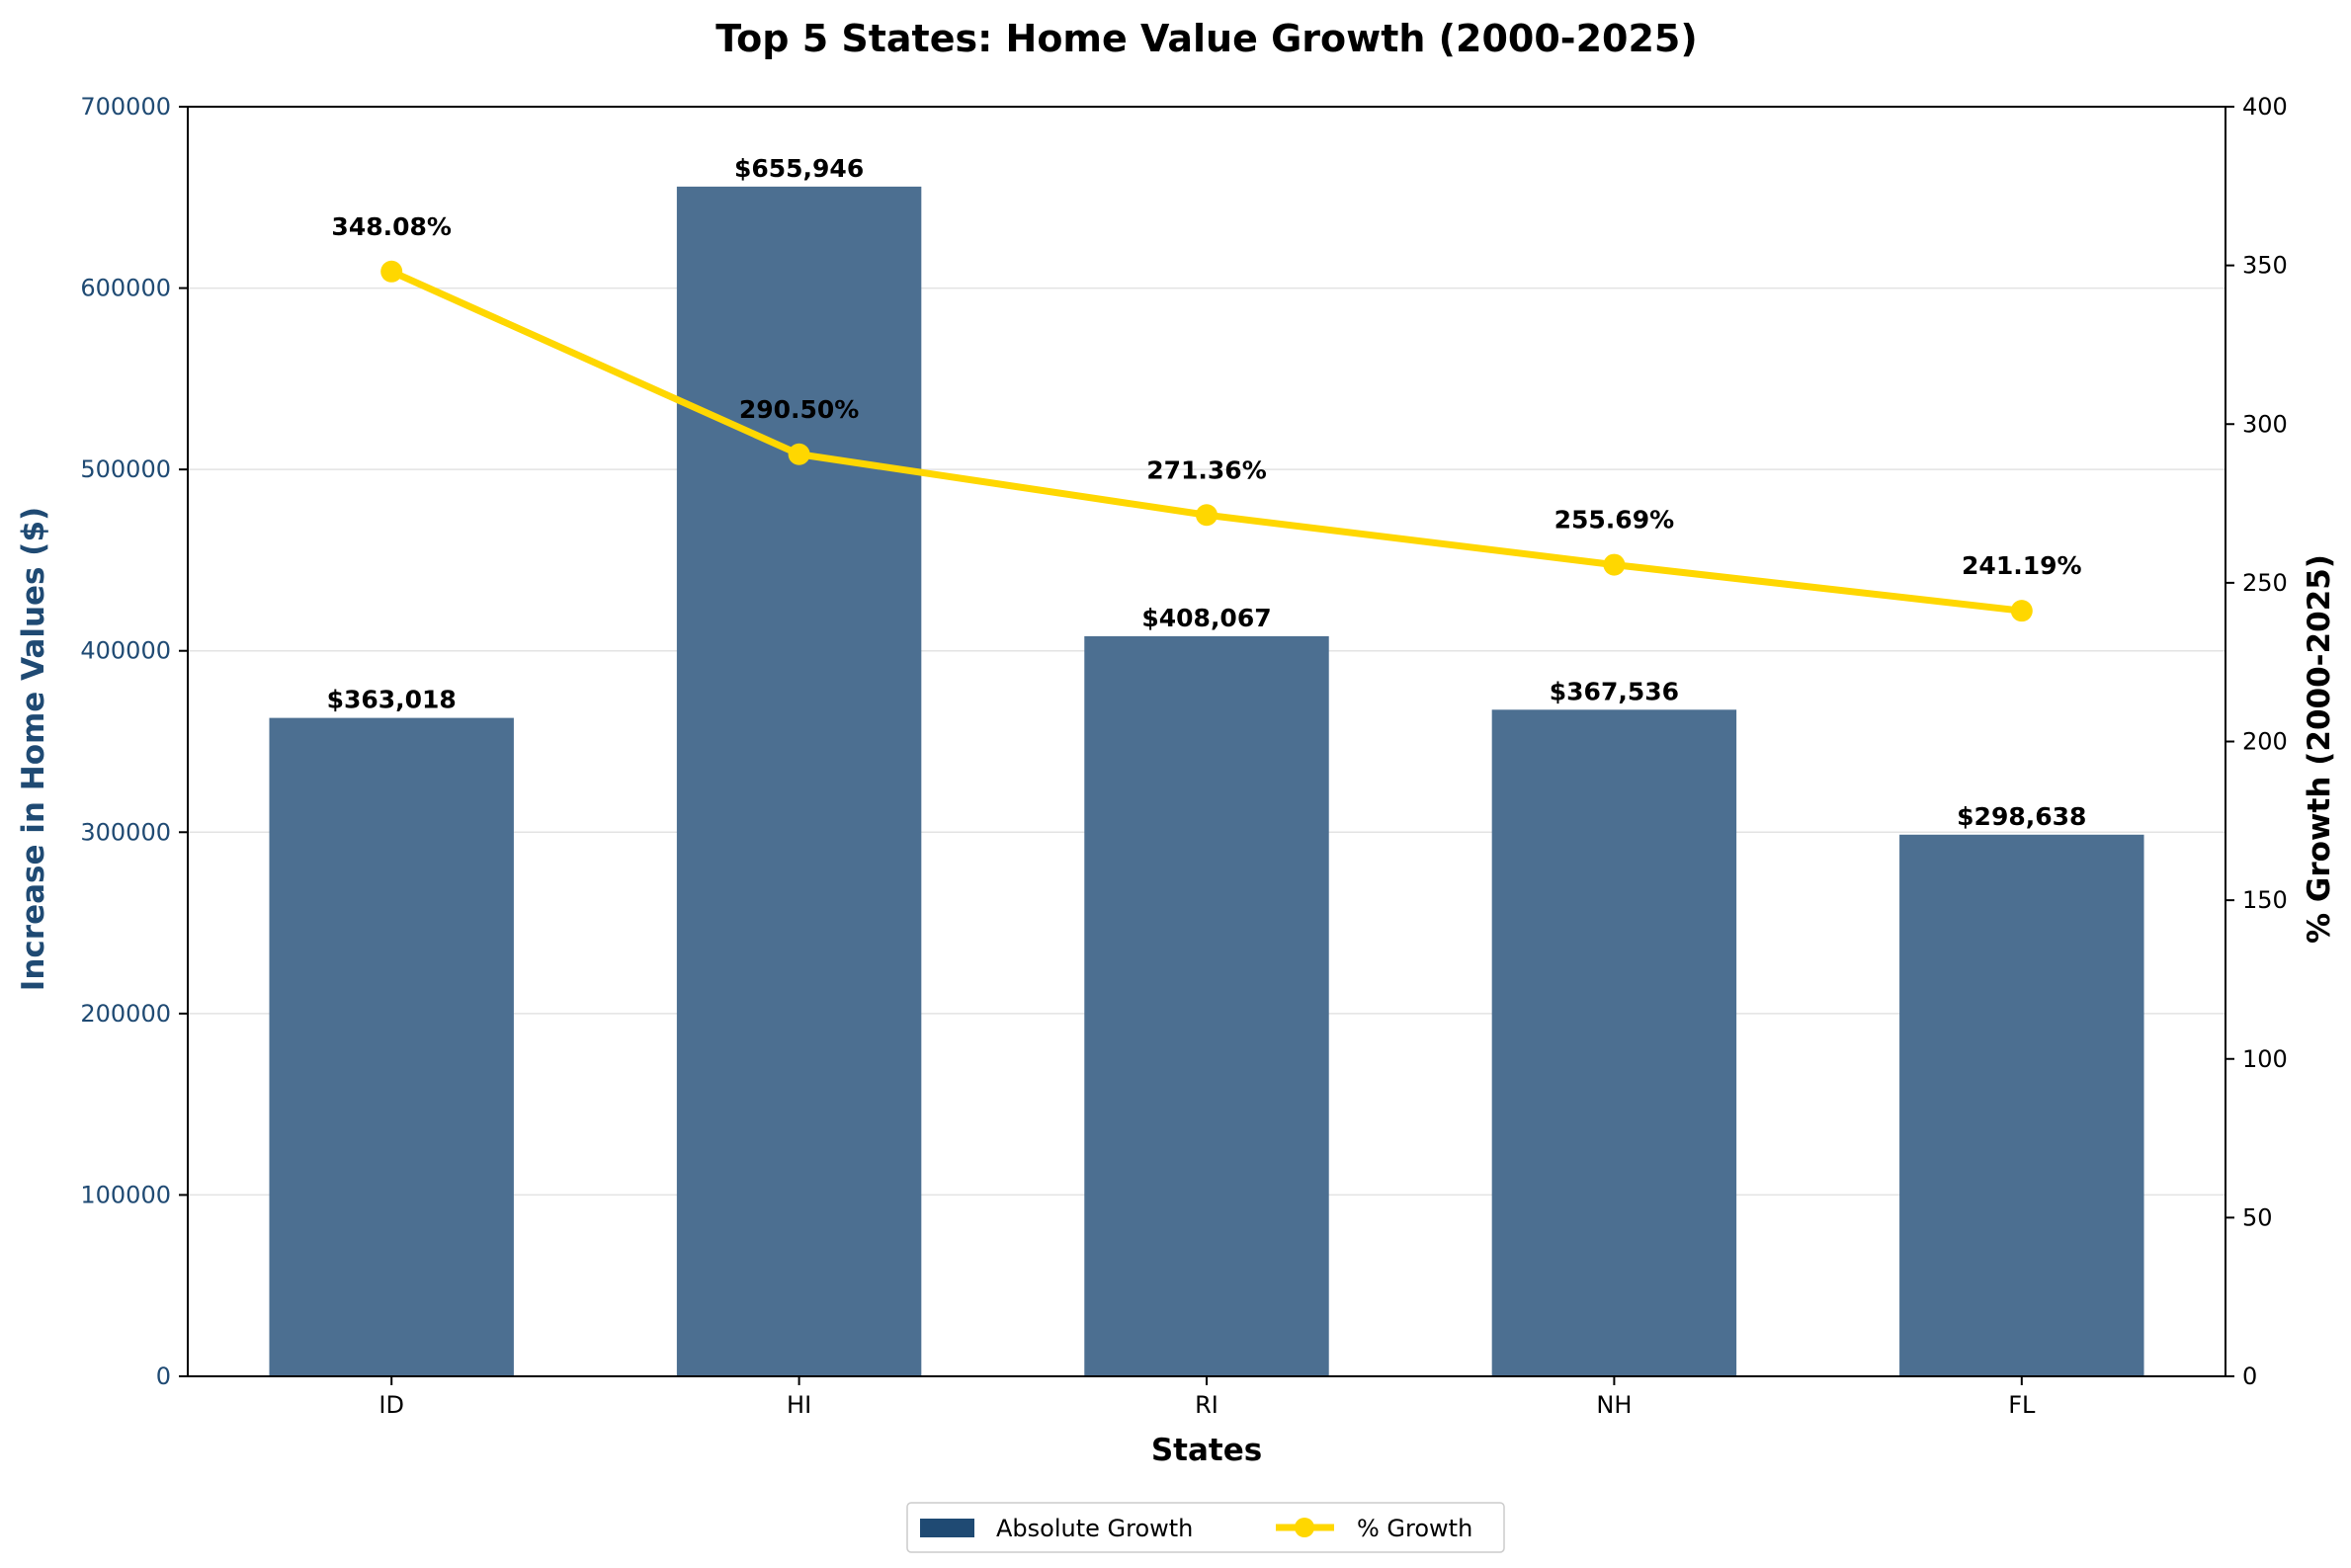  I want to click on y2-tick-label: 300, so click(2265, 424).